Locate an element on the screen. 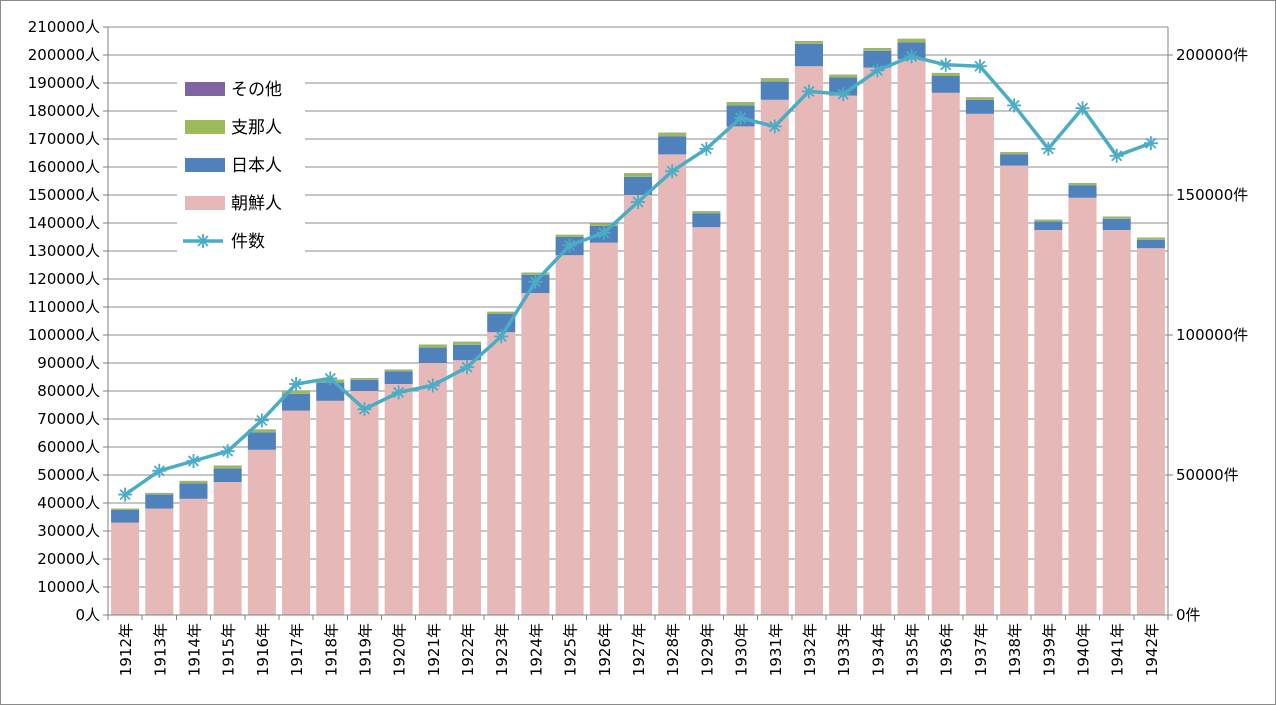 This screenshot has width=1276, height=706. line-point-1931年 is located at coordinates (775, 126).